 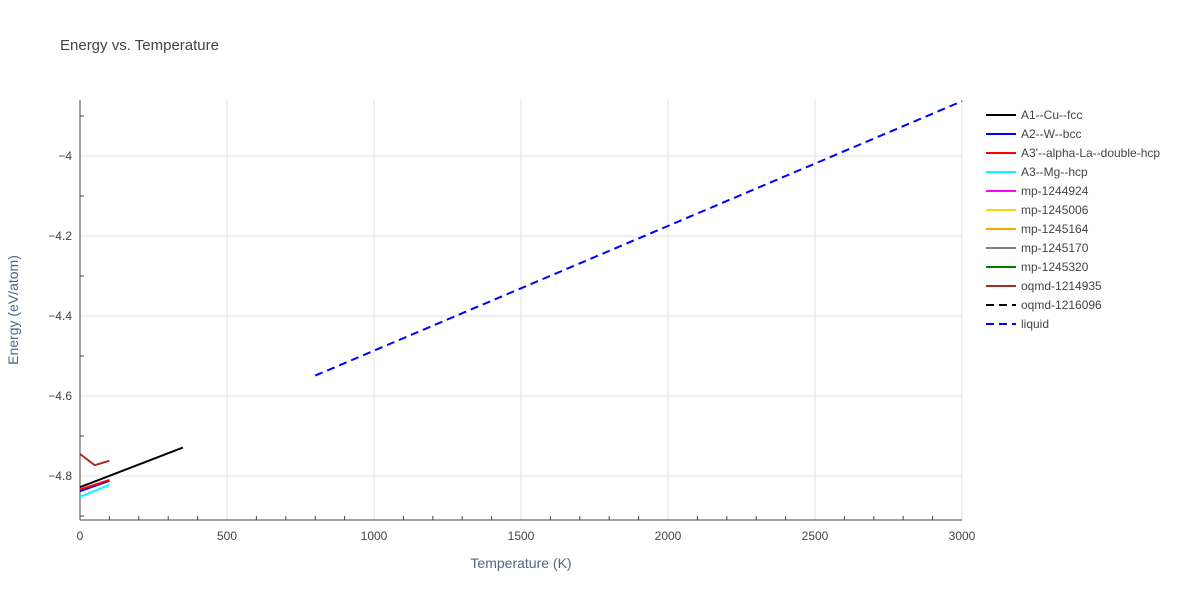 I want to click on x-tick-label: 2500, so click(x=815, y=536).